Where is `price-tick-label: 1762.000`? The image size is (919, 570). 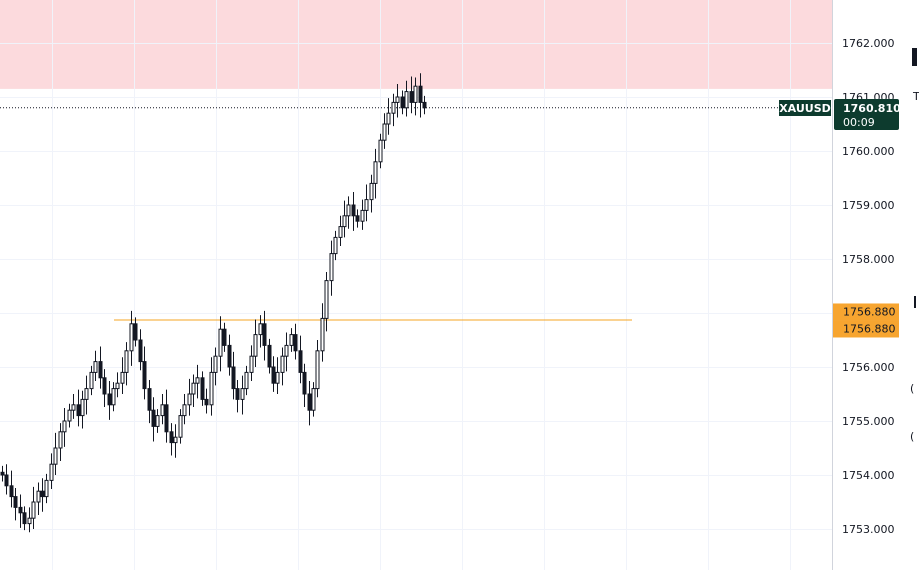 price-tick-label: 1762.000 is located at coordinates (868, 43).